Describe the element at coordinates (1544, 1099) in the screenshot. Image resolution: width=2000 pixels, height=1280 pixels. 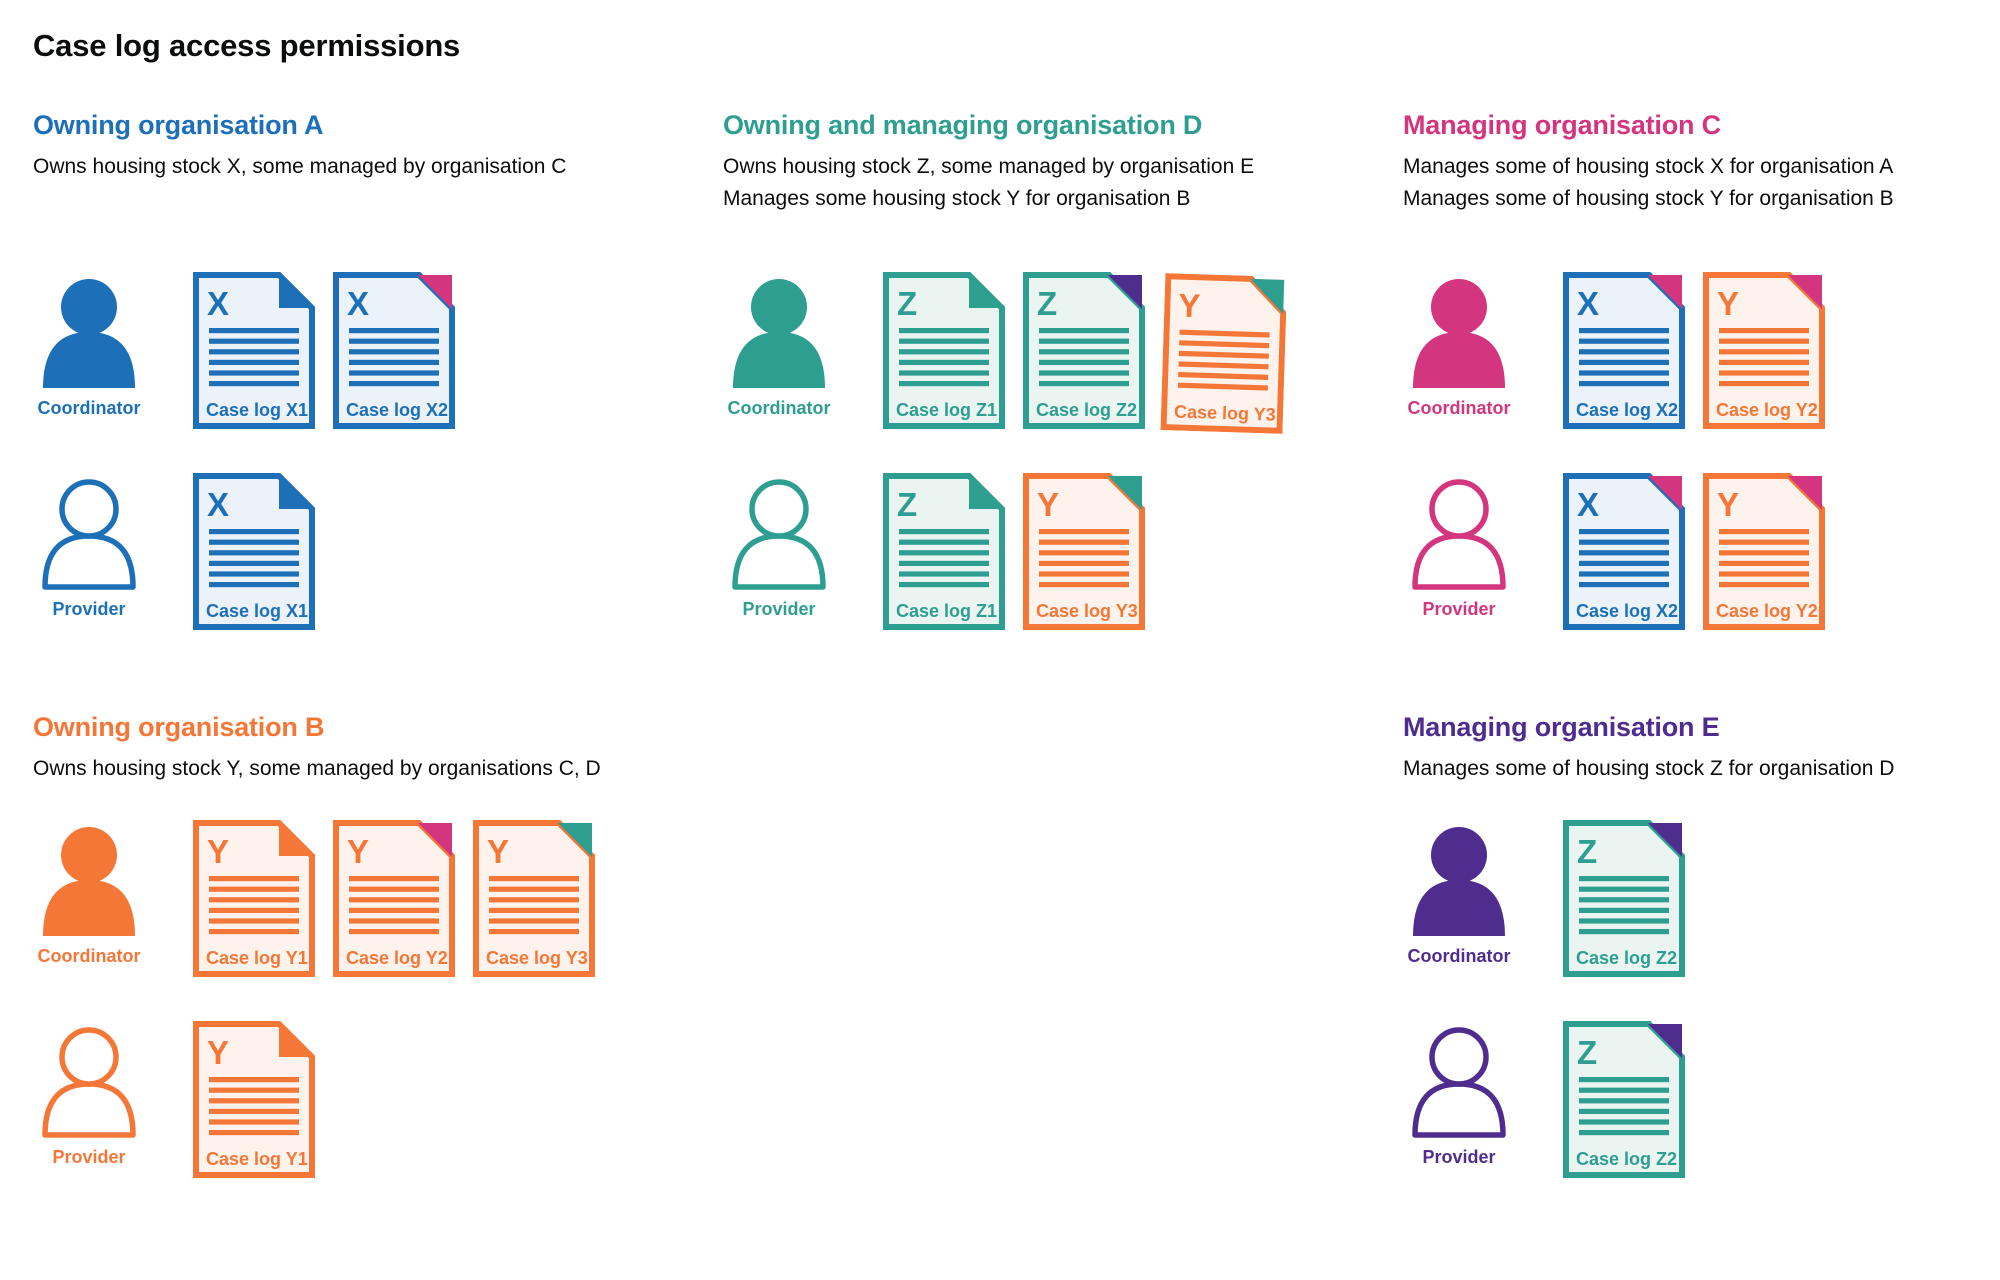
I see `permission-row-provider: Provider Z Case log Z2` at that location.